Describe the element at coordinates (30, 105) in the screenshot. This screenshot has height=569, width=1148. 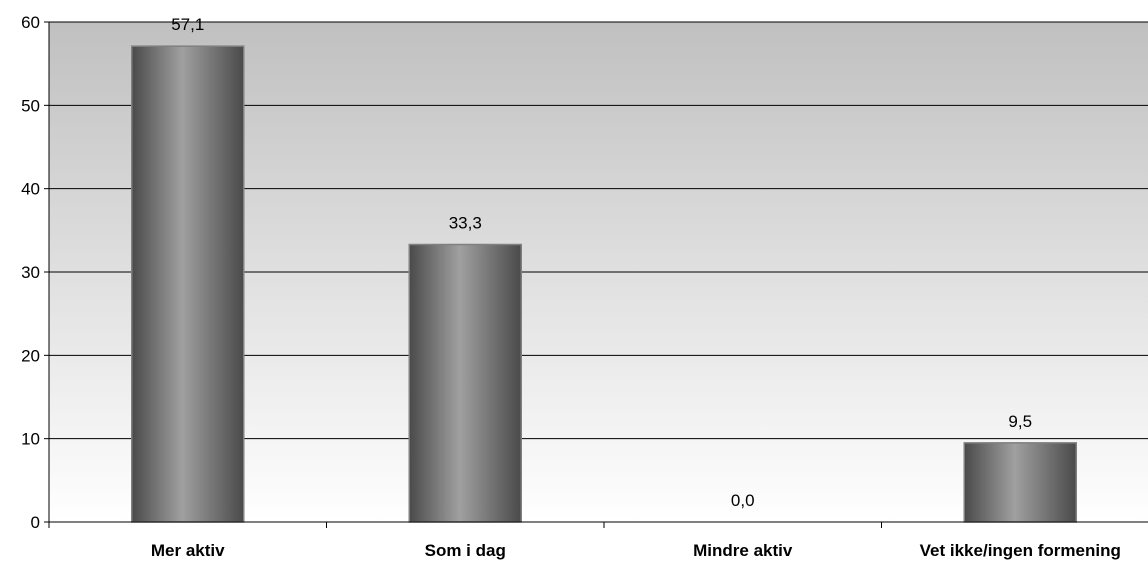
I see `y-tick-label: 50` at that location.